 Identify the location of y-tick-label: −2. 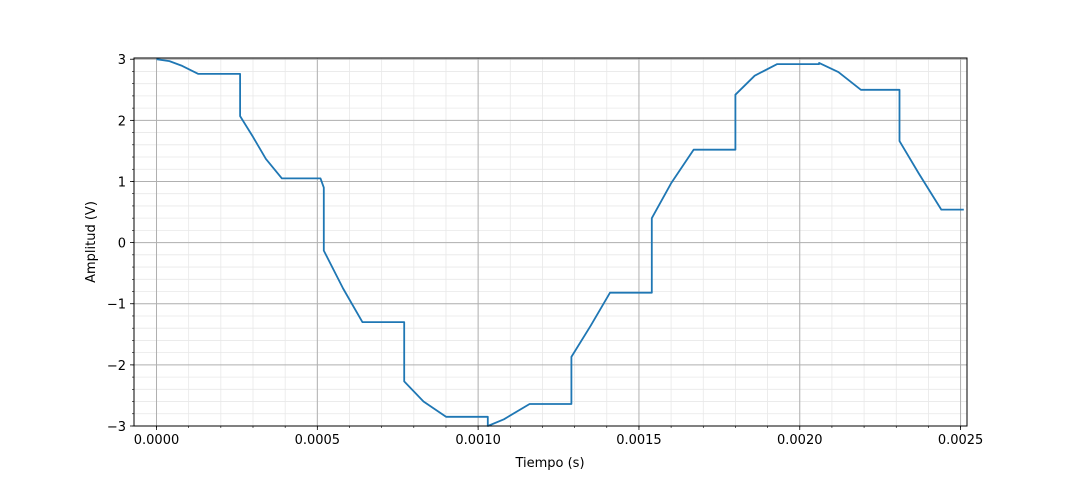
(116, 366).